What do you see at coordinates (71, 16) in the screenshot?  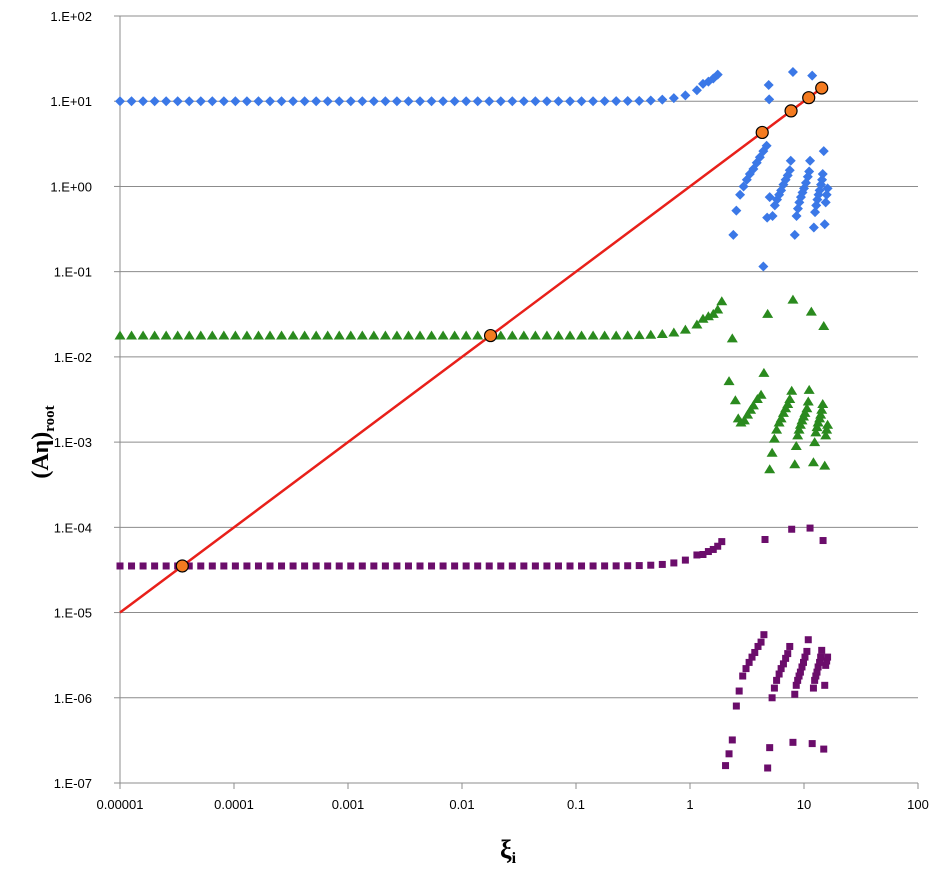 I see `y-tick-label: 1.E+02` at bounding box center [71, 16].